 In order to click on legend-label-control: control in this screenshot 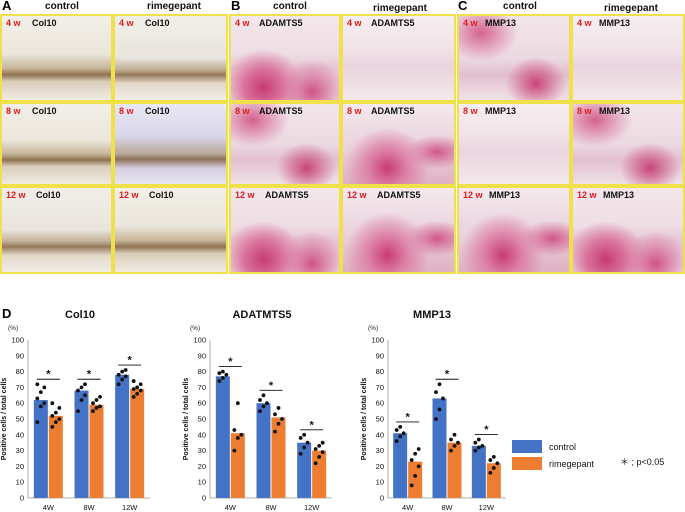, I will do `click(562, 447)`.